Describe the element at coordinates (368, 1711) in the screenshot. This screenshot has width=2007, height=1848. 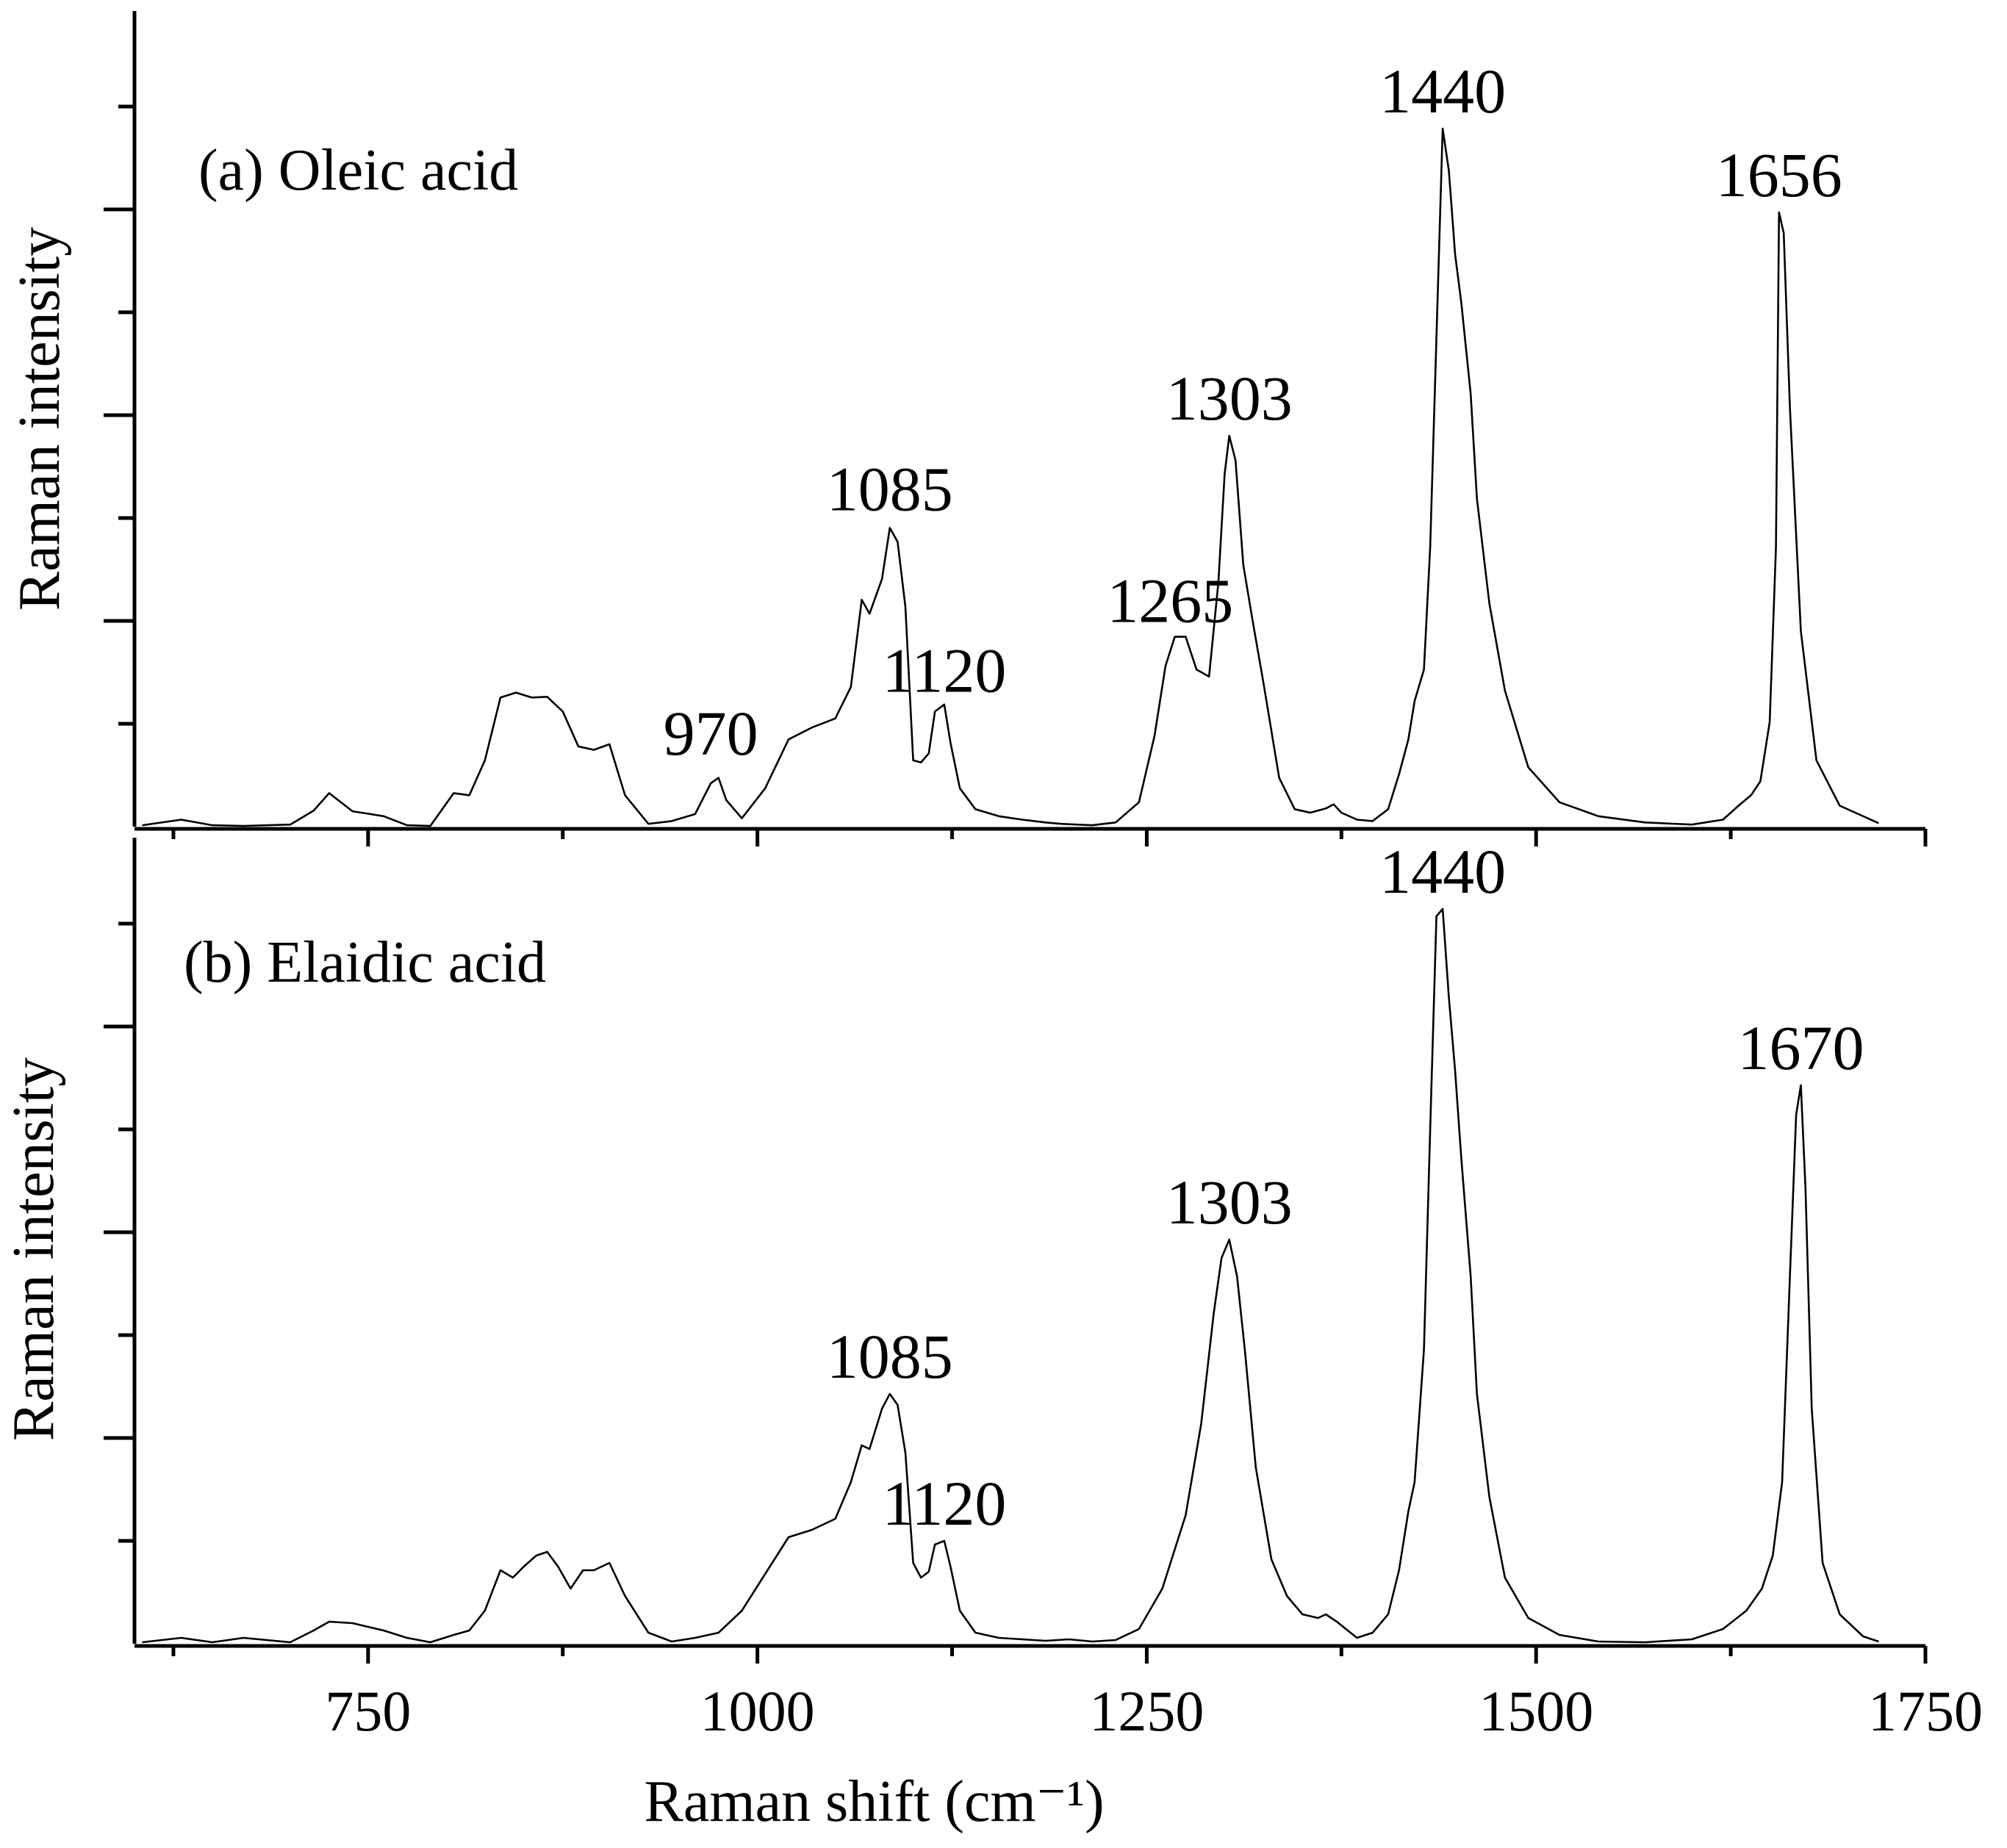
I see `x-tick-label: 750` at that location.